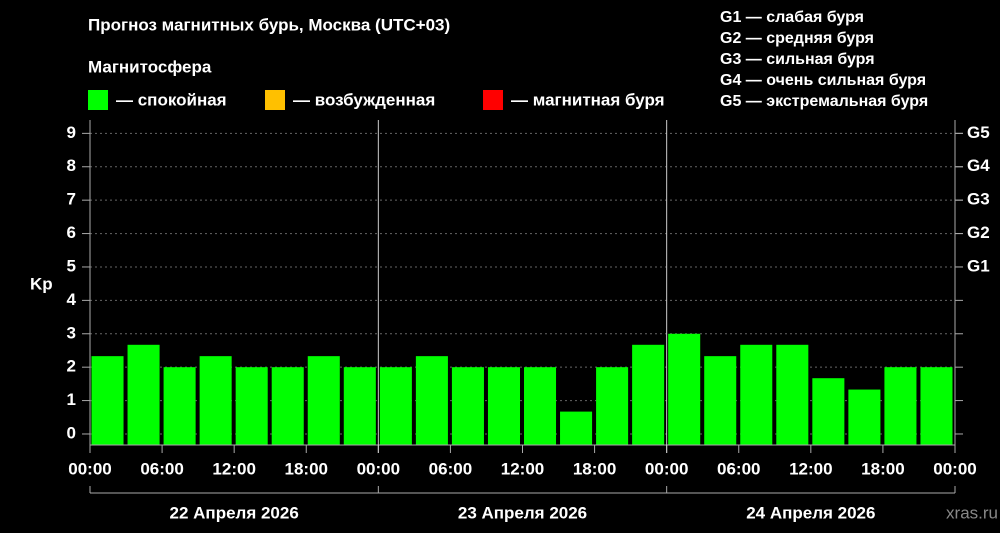 The image size is (1000, 533). What do you see at coordinates (71, 232) in the screenshot?
I see `y-tick-label: 6` at bounding box center [71, 232].